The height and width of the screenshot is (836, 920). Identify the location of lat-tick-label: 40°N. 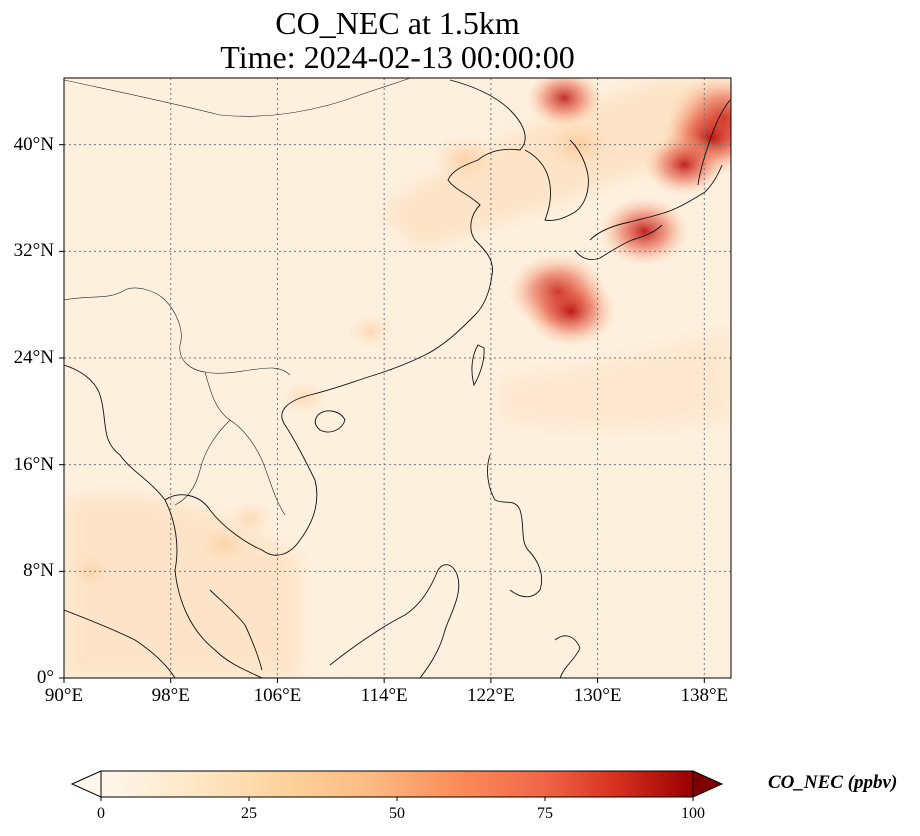
(33, 144).